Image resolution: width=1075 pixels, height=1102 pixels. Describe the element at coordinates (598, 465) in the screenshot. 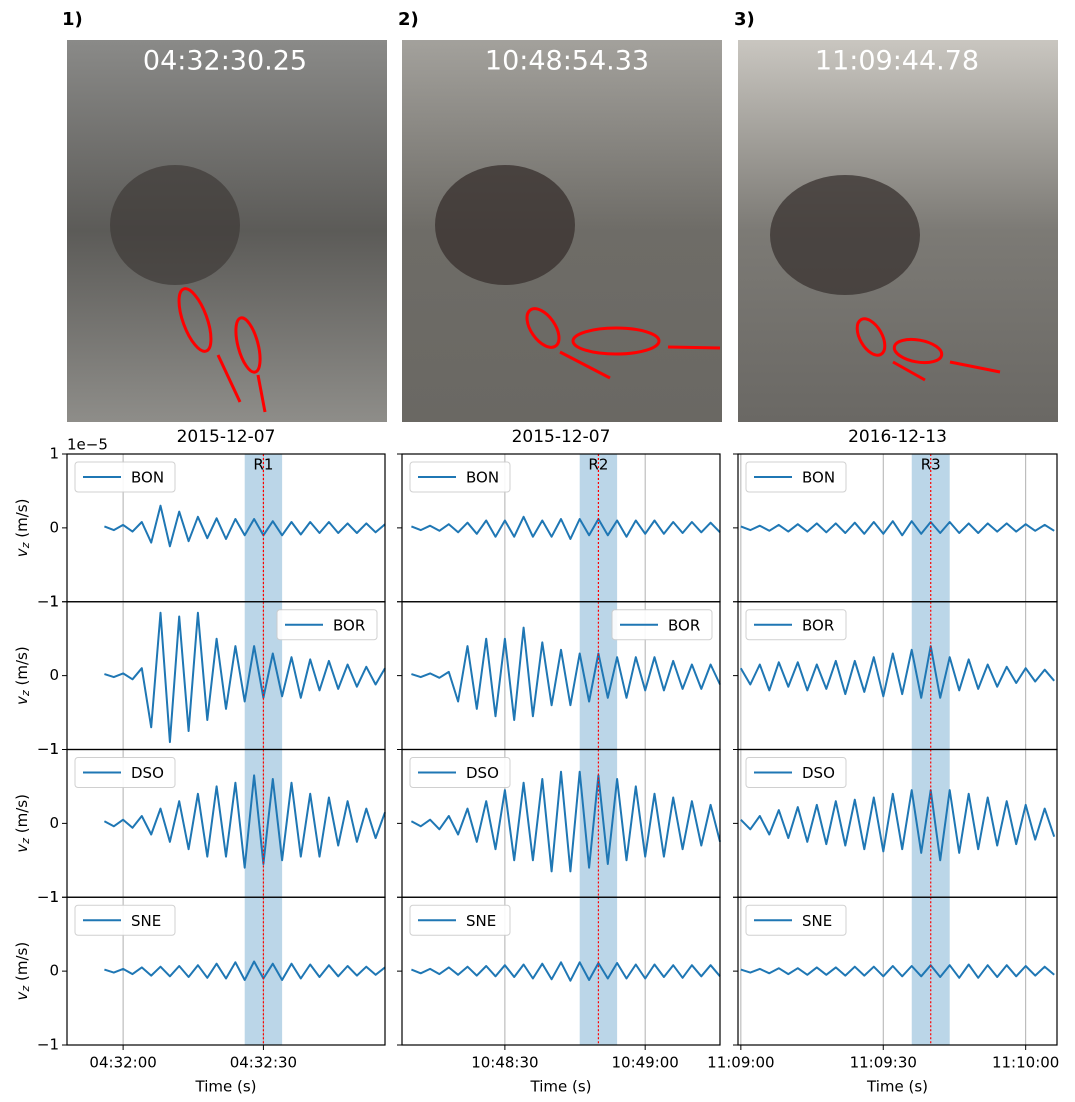

I see `event-label: R2` at that location.